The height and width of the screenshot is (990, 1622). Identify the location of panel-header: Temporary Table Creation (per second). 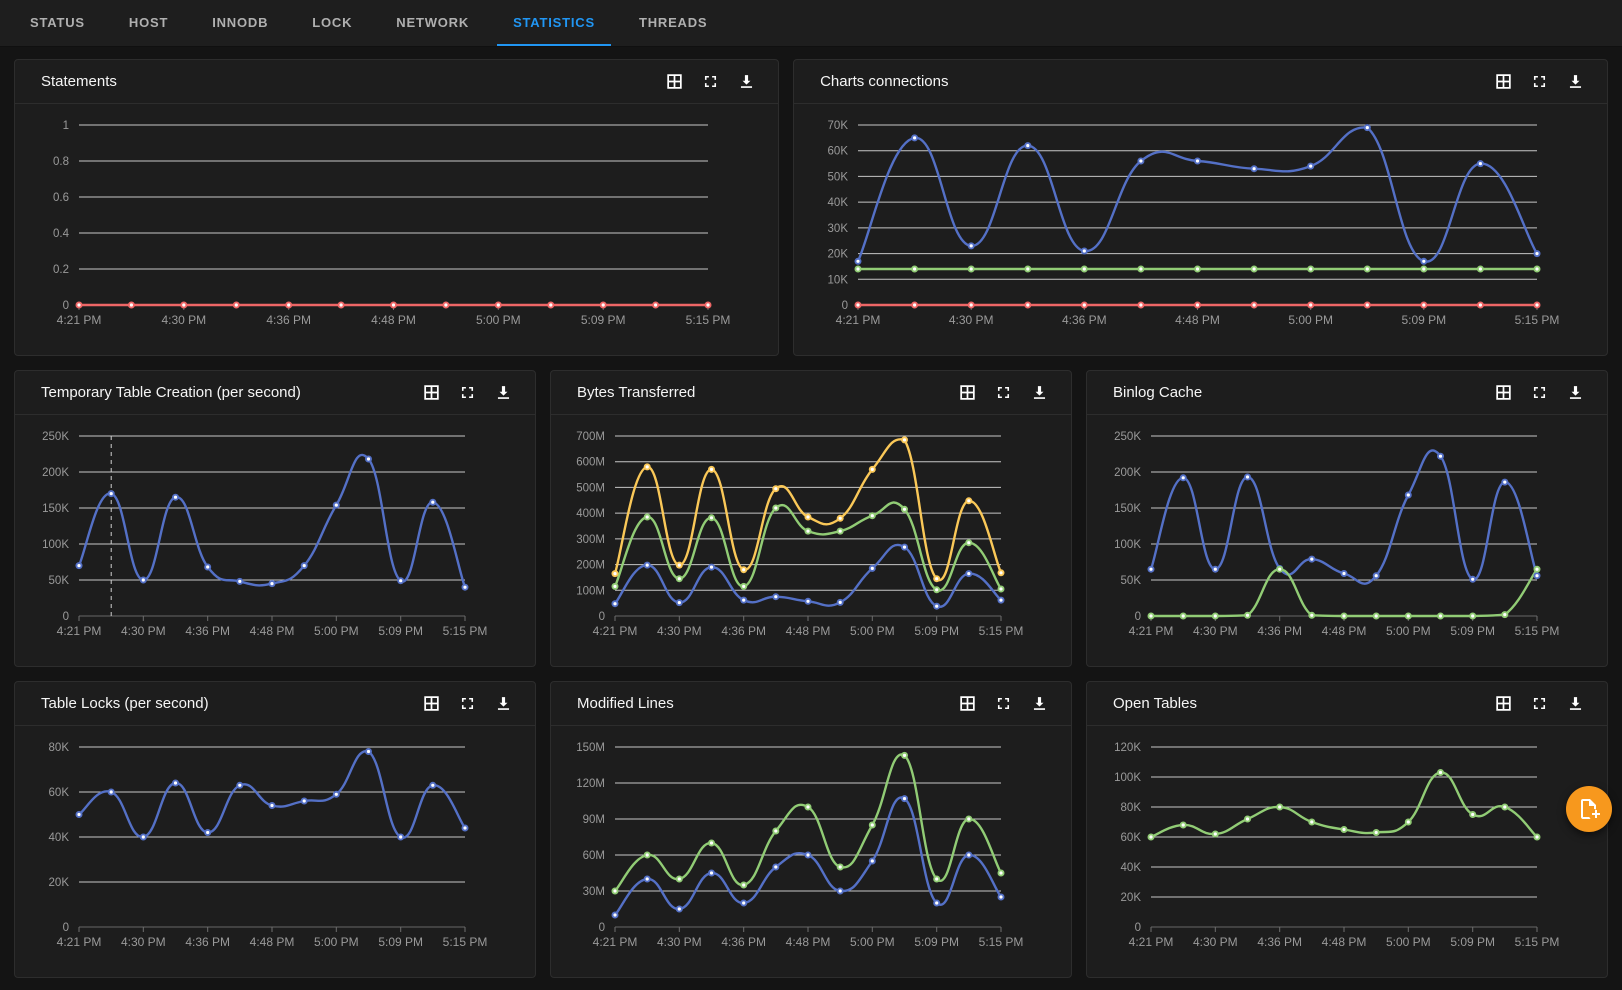
(275, 393).